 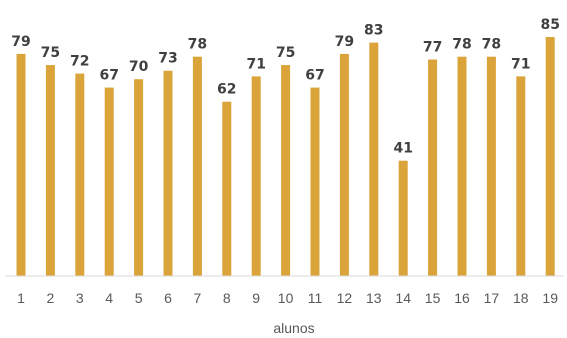 What do you see at coordinates (139, 298) in the screenshot?
I see `x-tick-label-5: 5` at bounding box center [139, 298].